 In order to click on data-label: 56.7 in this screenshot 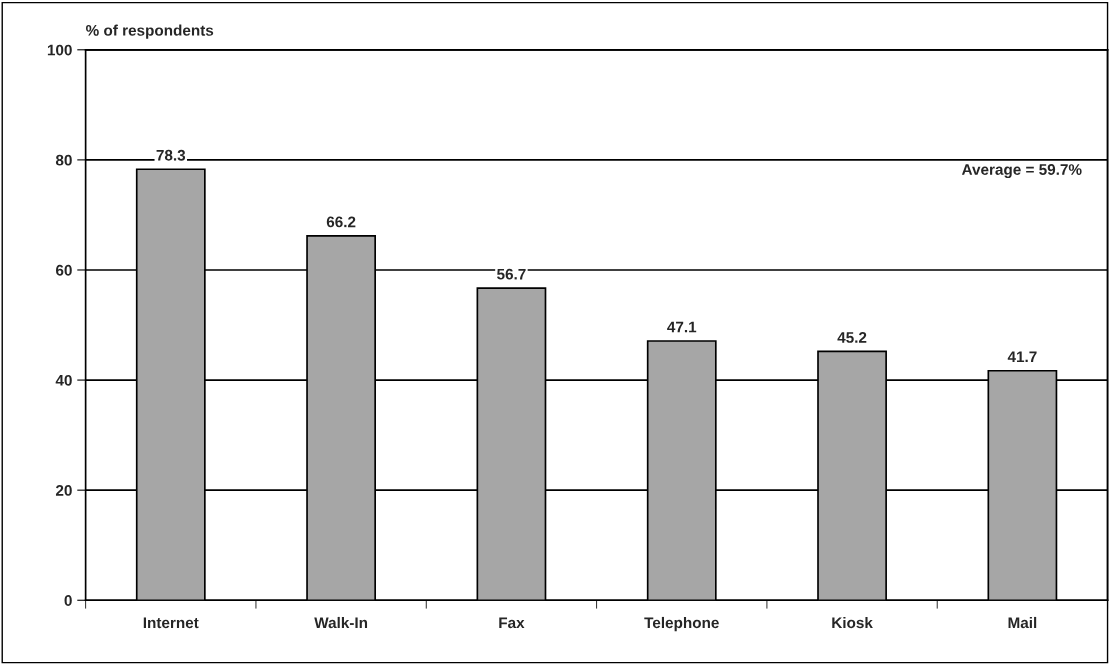, I will do `click(511, 274)`.